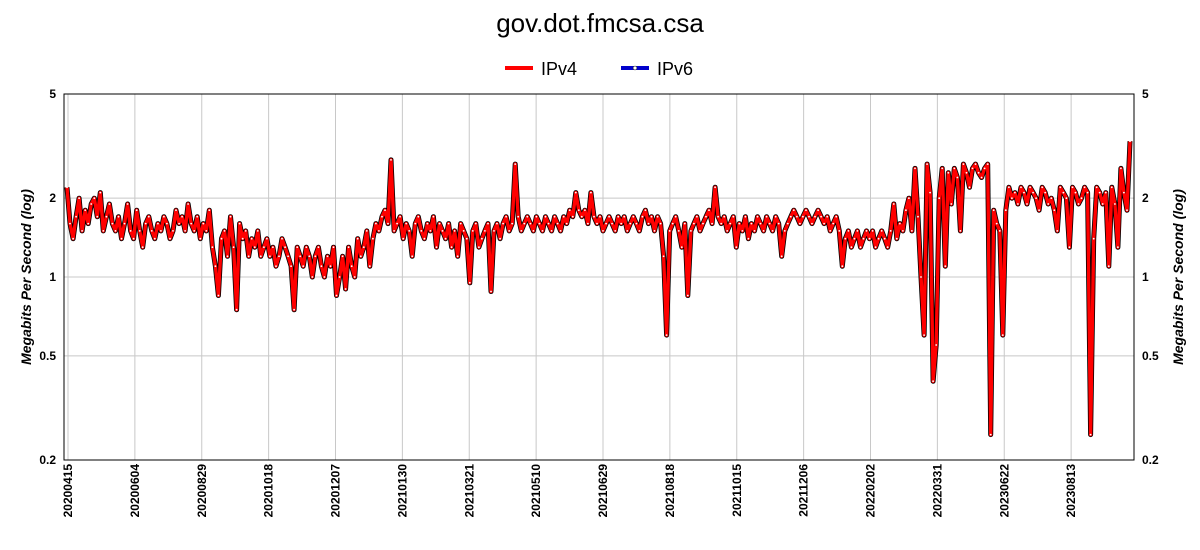 This screenshot has width=1200, height=550. What do you see at coordinates (68, 491) in the screenshot?
I see `x-tick-label: 20200415` at bounding box center [68, 491].